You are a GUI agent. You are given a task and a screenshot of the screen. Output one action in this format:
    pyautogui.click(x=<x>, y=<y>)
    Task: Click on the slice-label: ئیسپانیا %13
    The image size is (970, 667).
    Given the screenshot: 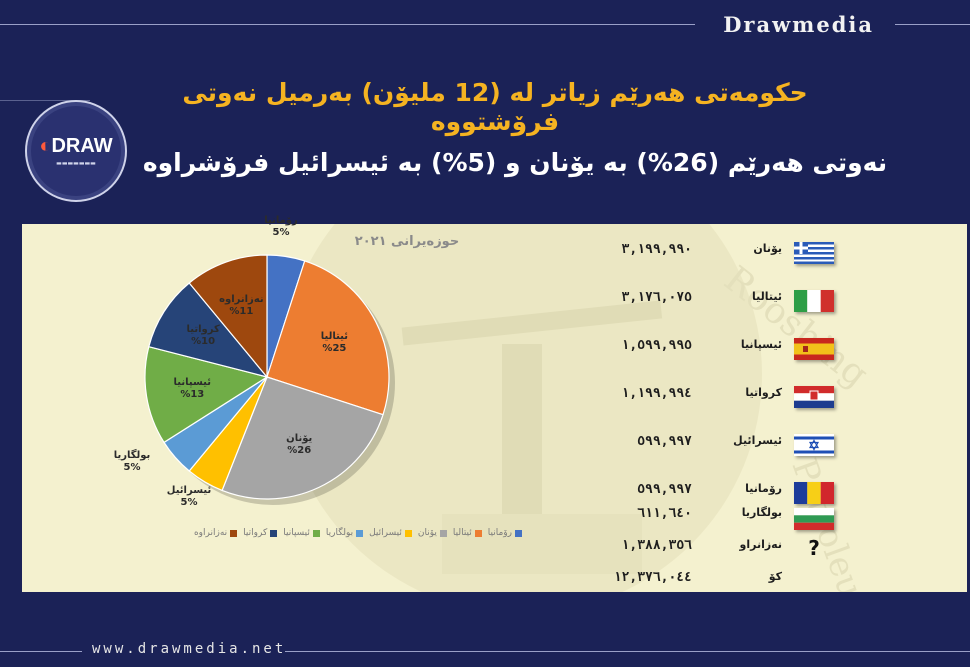 What is the action you would take?
    pyautogui.click(x=192, y=389)
    